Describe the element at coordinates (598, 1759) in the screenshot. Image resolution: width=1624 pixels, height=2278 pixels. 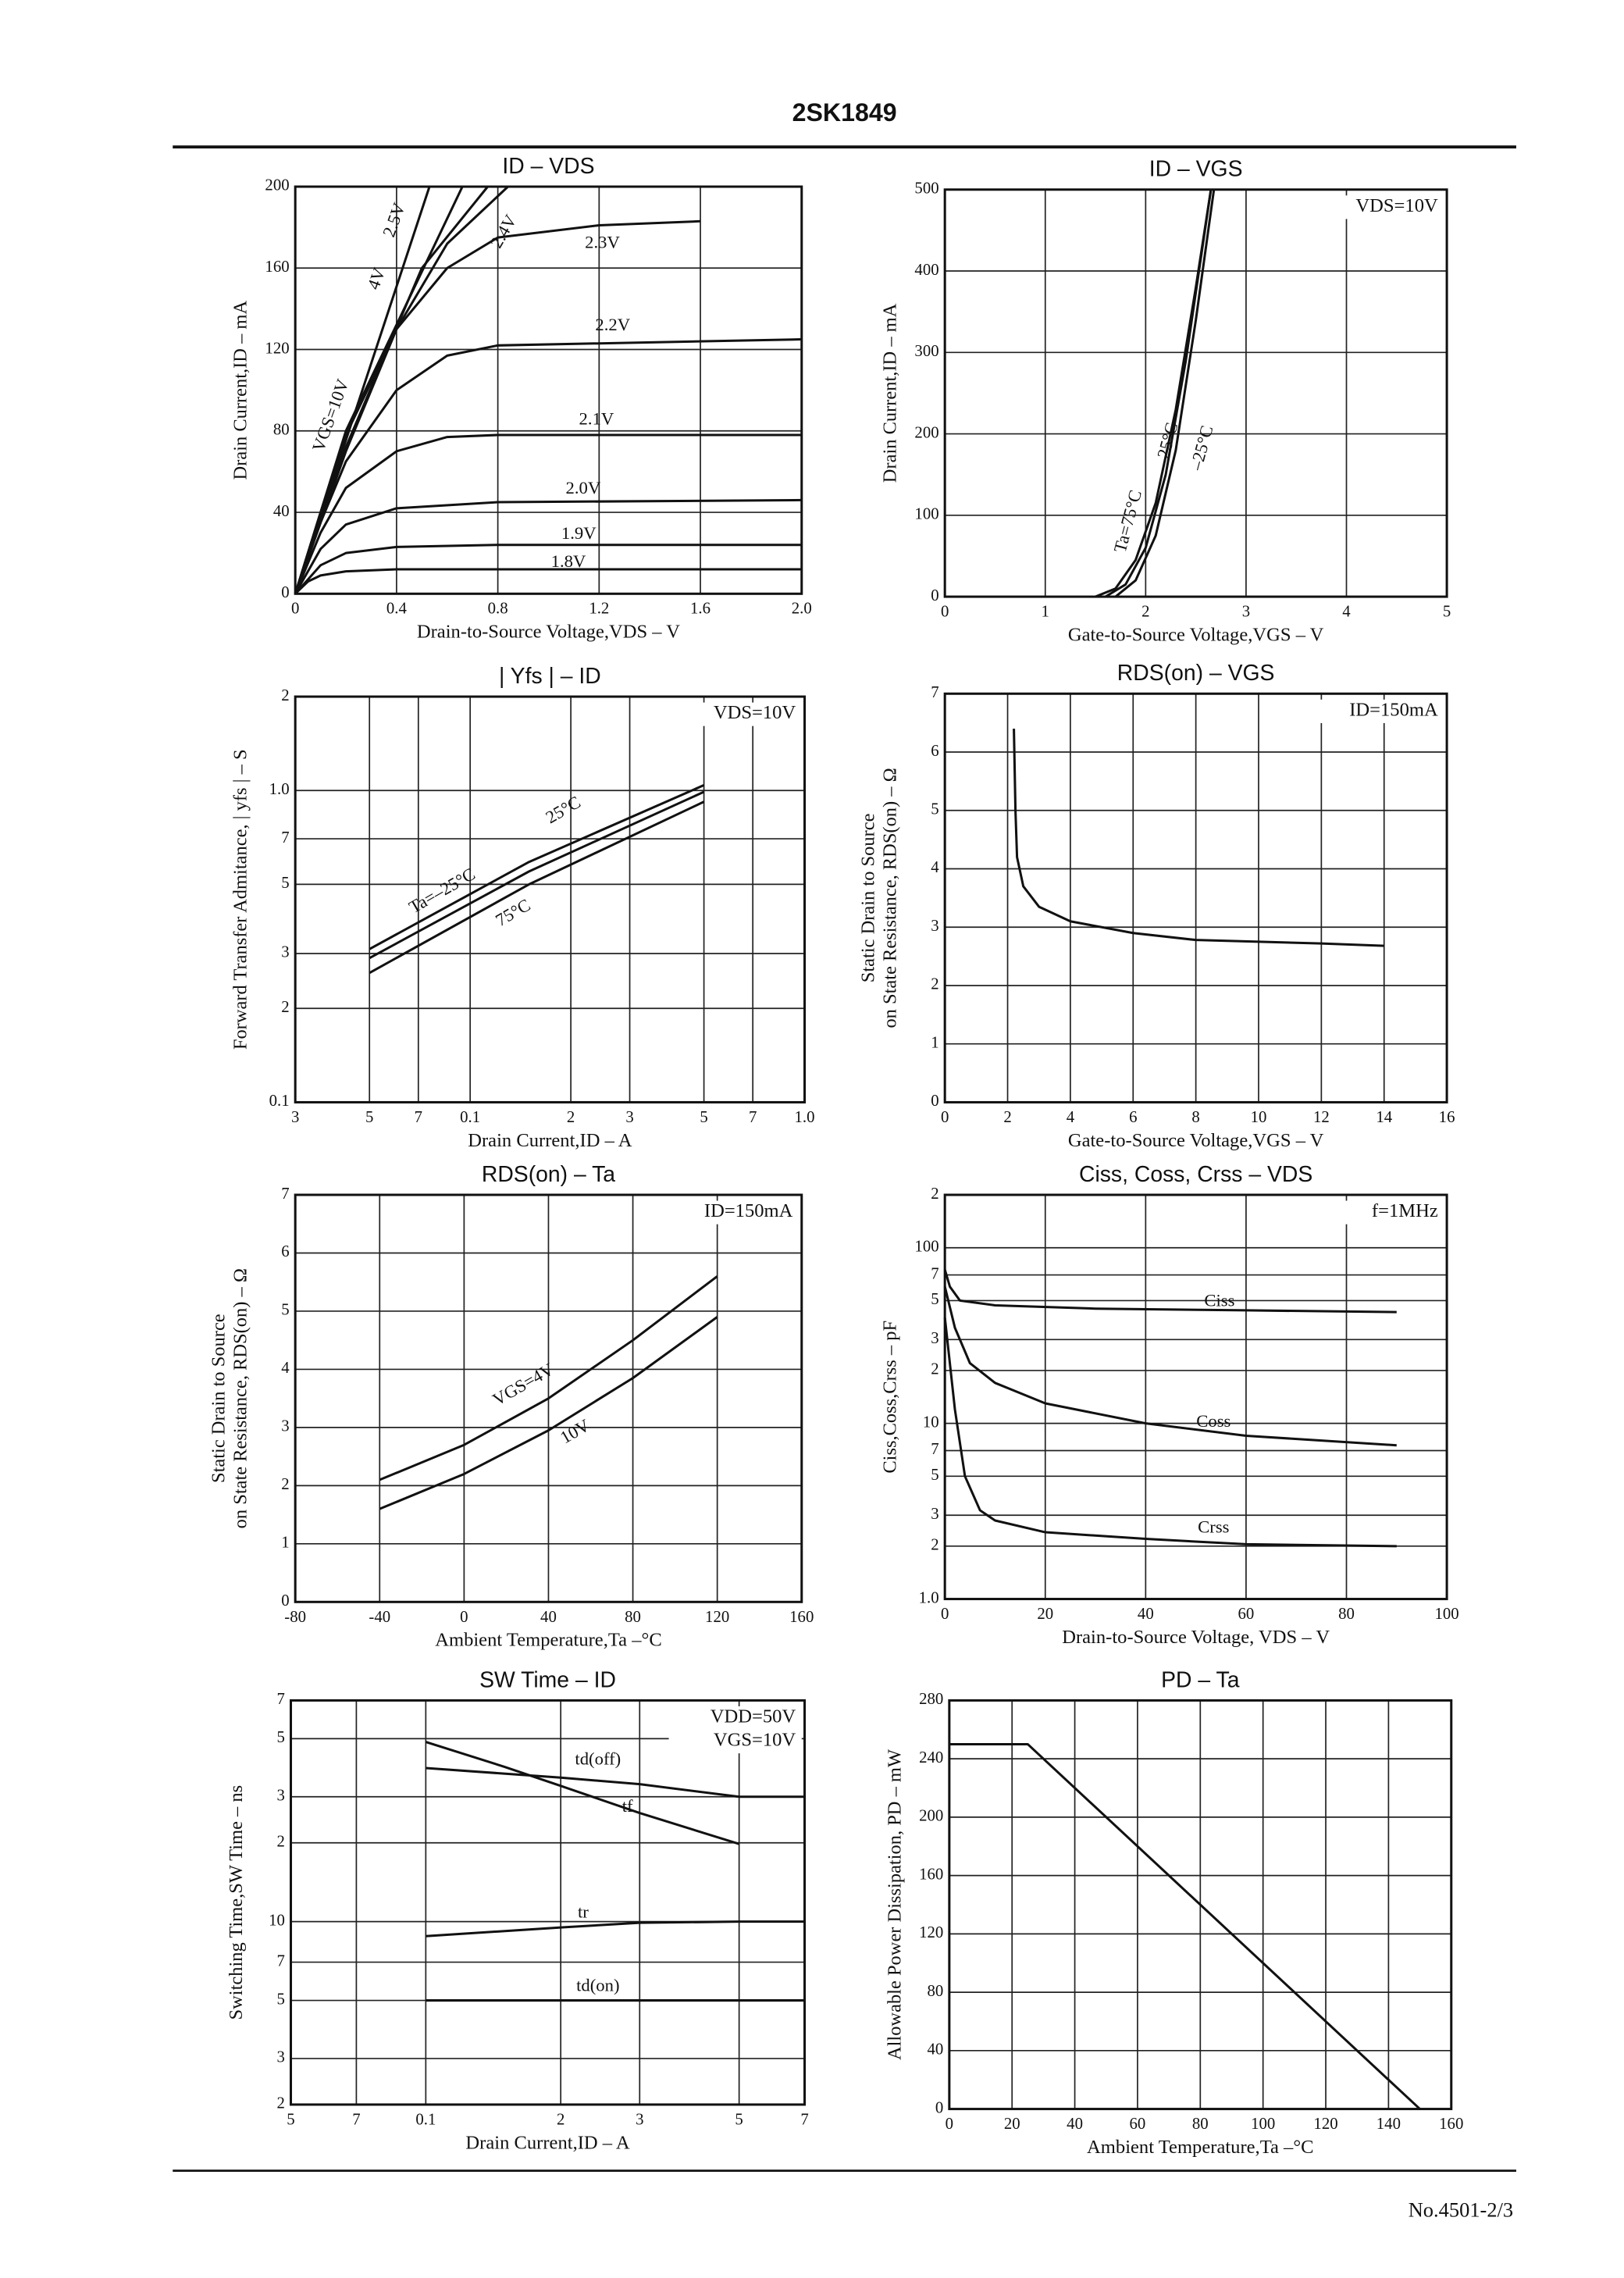
I see `series-label: td(off)` at that location.